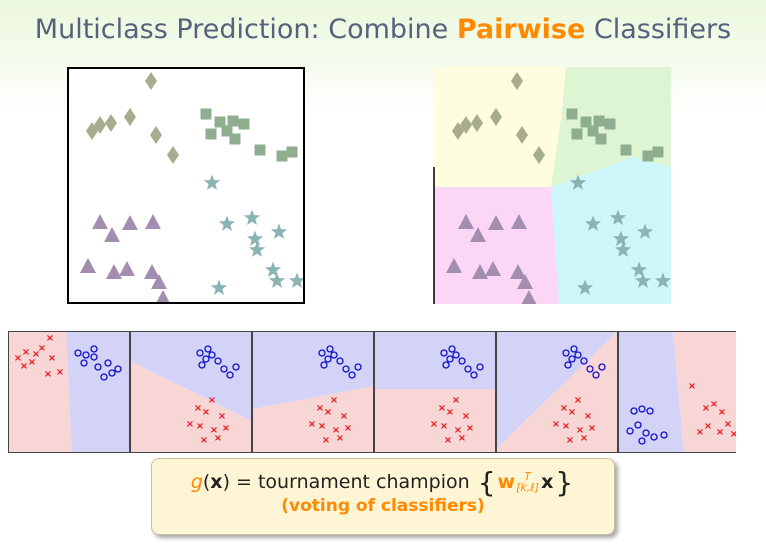  I want to click on formula-line: g(x) = tournament champion {w T [k,ℓ] x}, so click(382, 482).